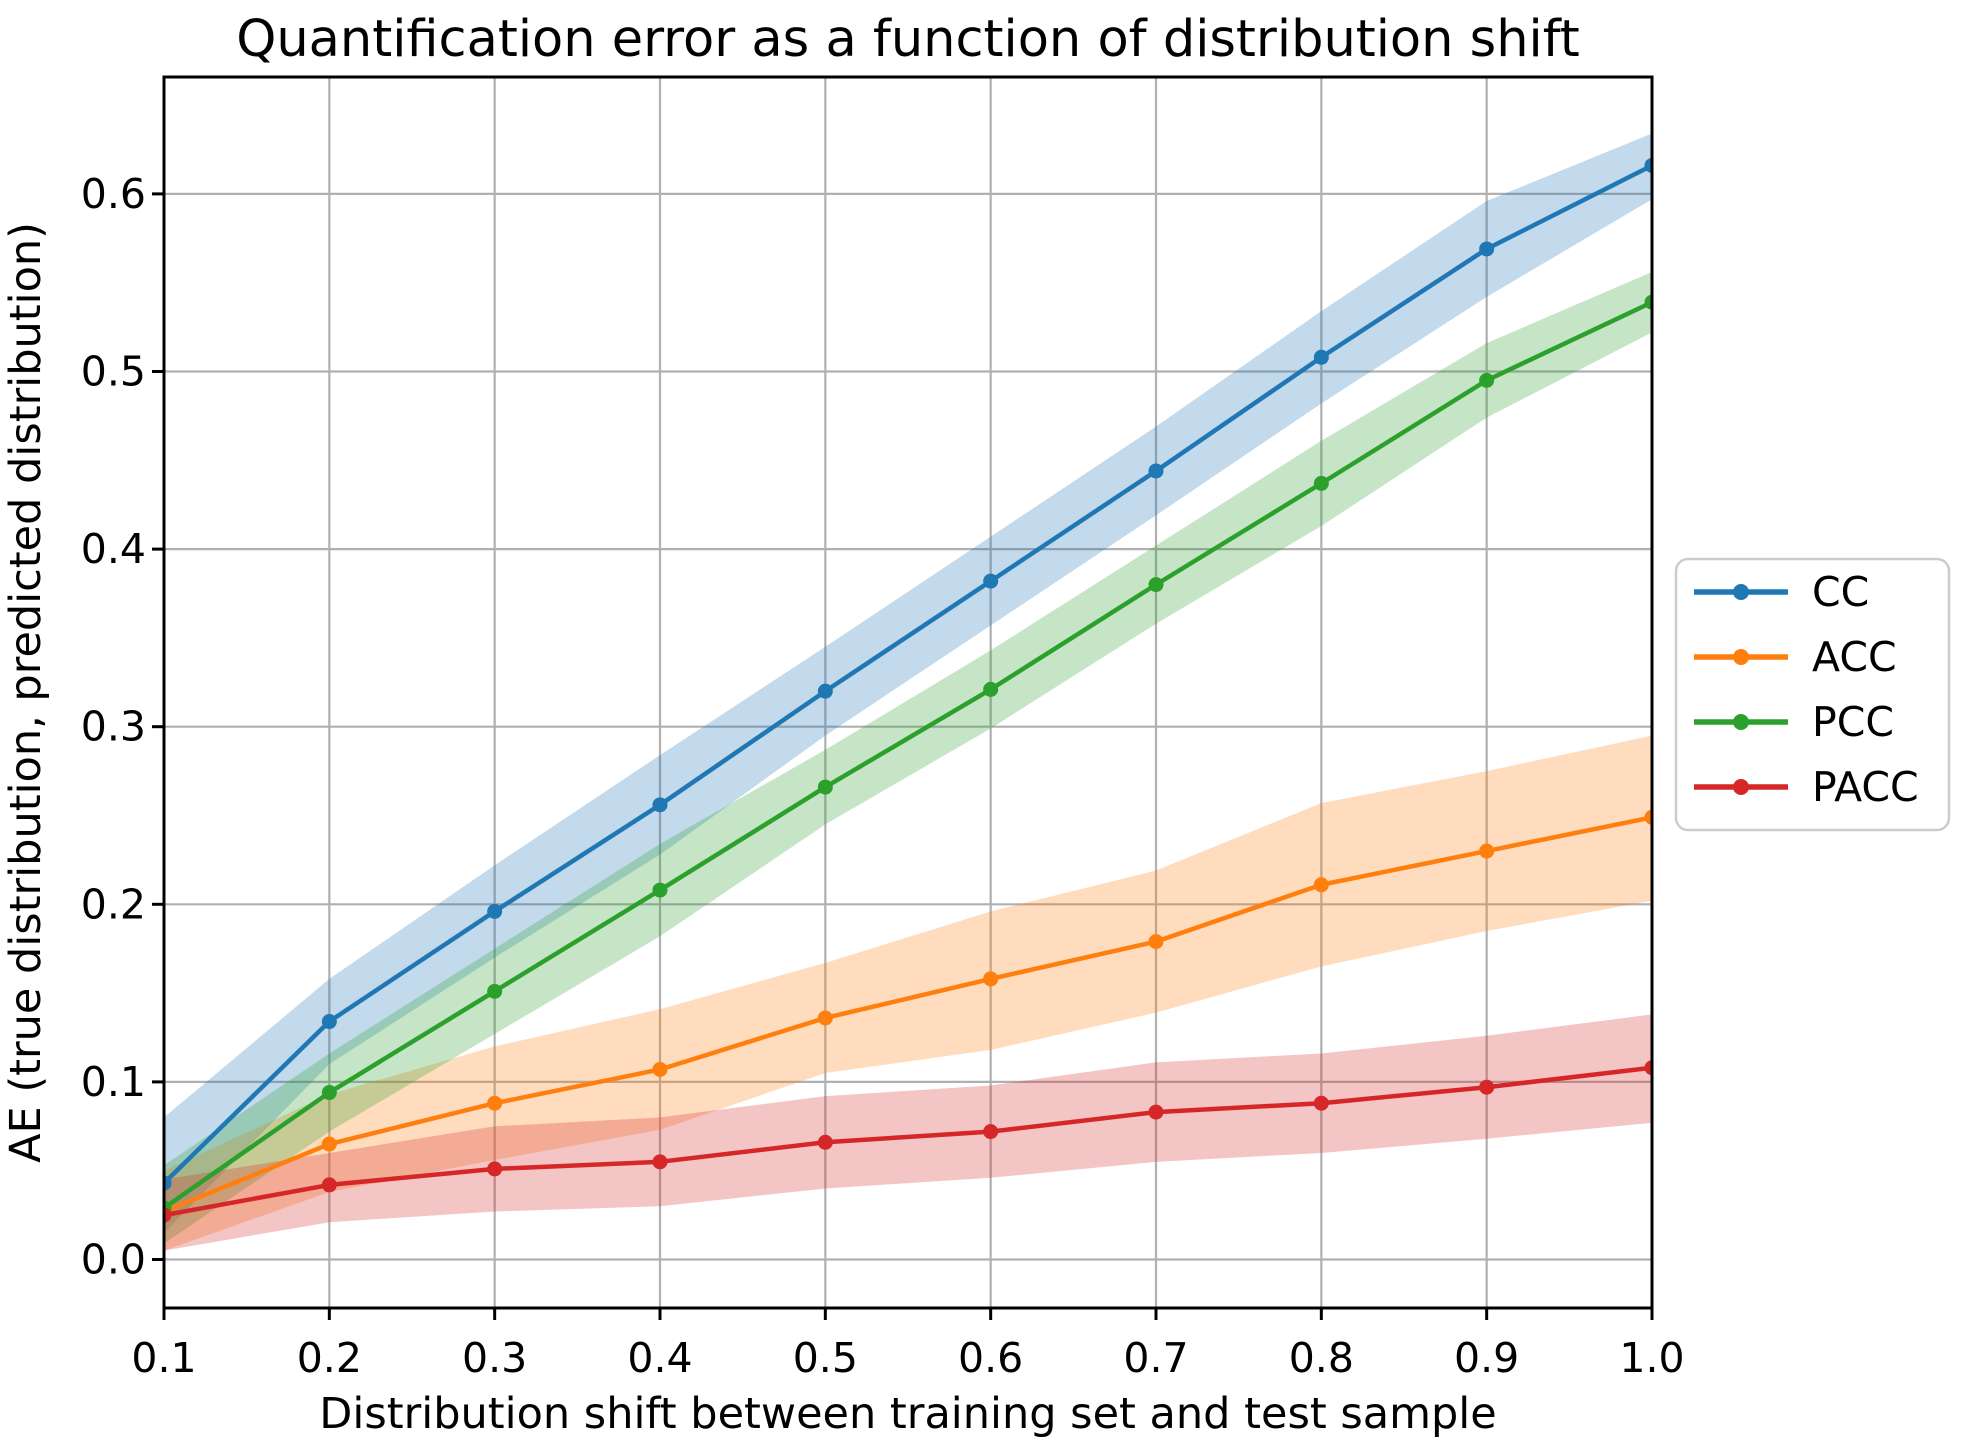 Image resolution: width=1969 pixels, height=1446 pixels. Describe the element at coordinates (1155, 1358) in the screenshot. I see `x-tick-label-0.7: 0.7` at that location.